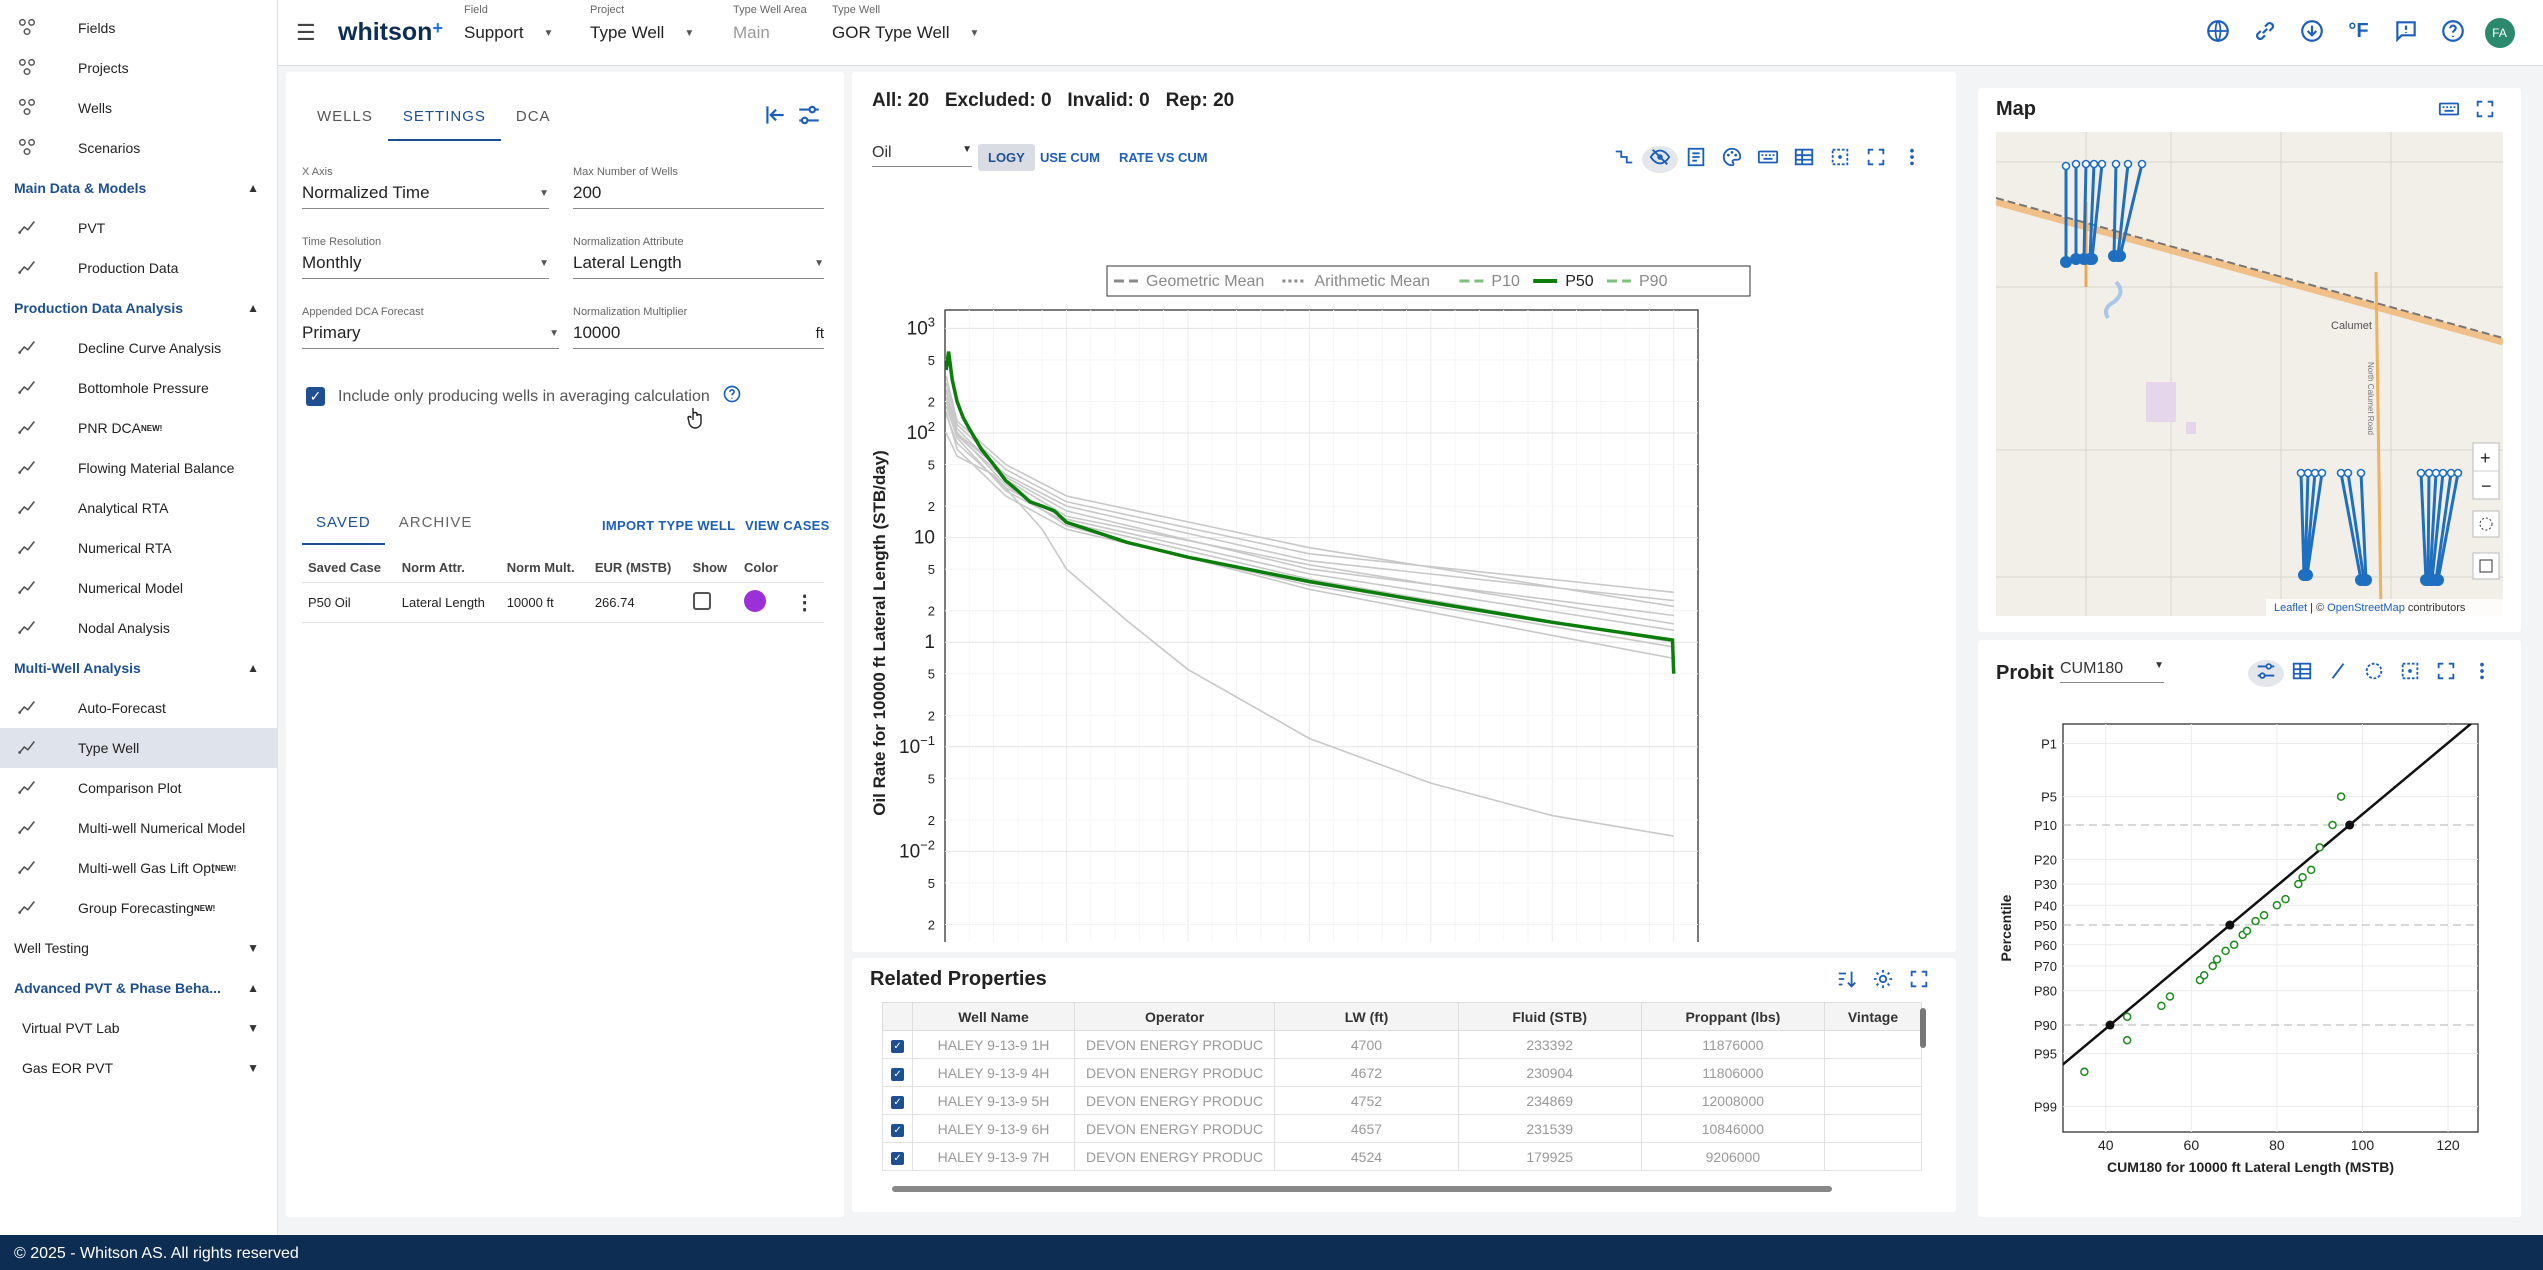 This screenshot has height=1270, width=2543. Describe the element at coordinates (138, 148) in the screenshot. I see `sidebar-item-scenarios: Scenarios` at that location.